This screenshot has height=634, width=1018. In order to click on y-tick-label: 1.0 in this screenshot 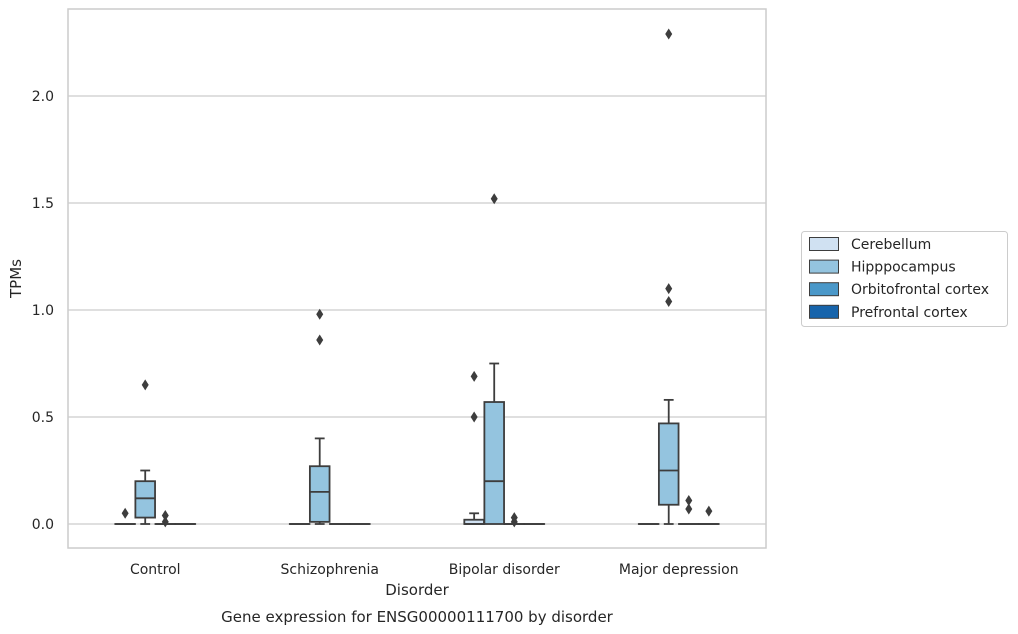, I will do `click(43, 311)`.